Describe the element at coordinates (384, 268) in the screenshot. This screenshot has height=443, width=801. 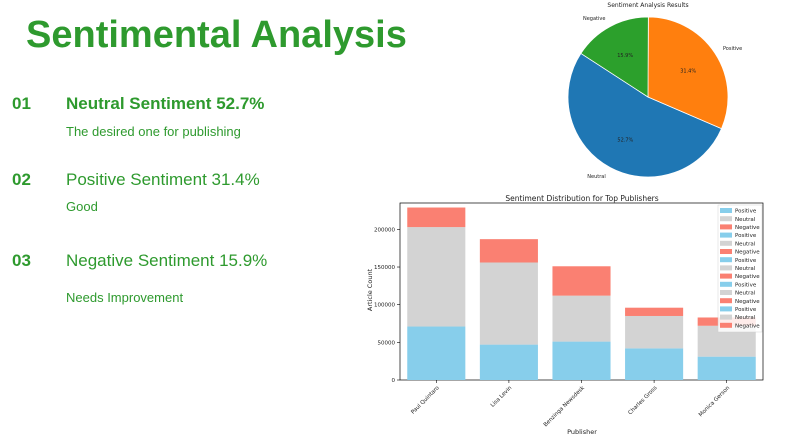
I see `y-tick-label: 150000` at that location.